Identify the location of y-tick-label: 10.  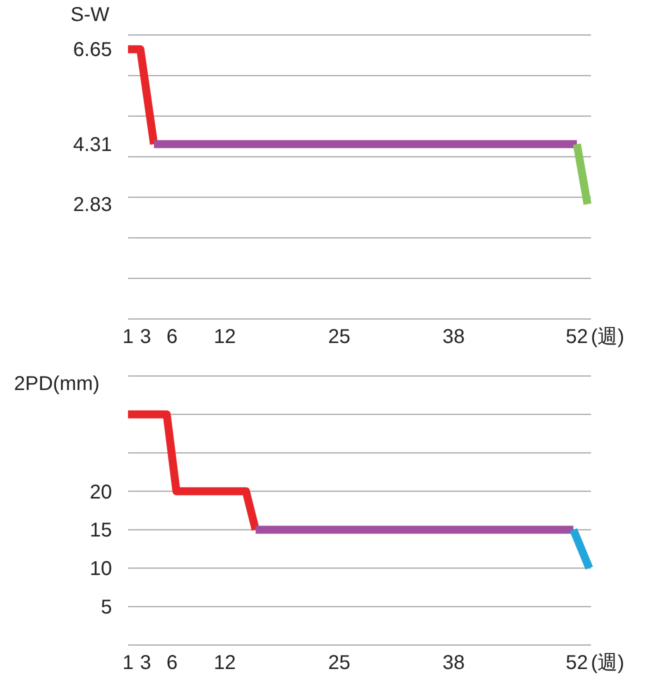
(101, 569).